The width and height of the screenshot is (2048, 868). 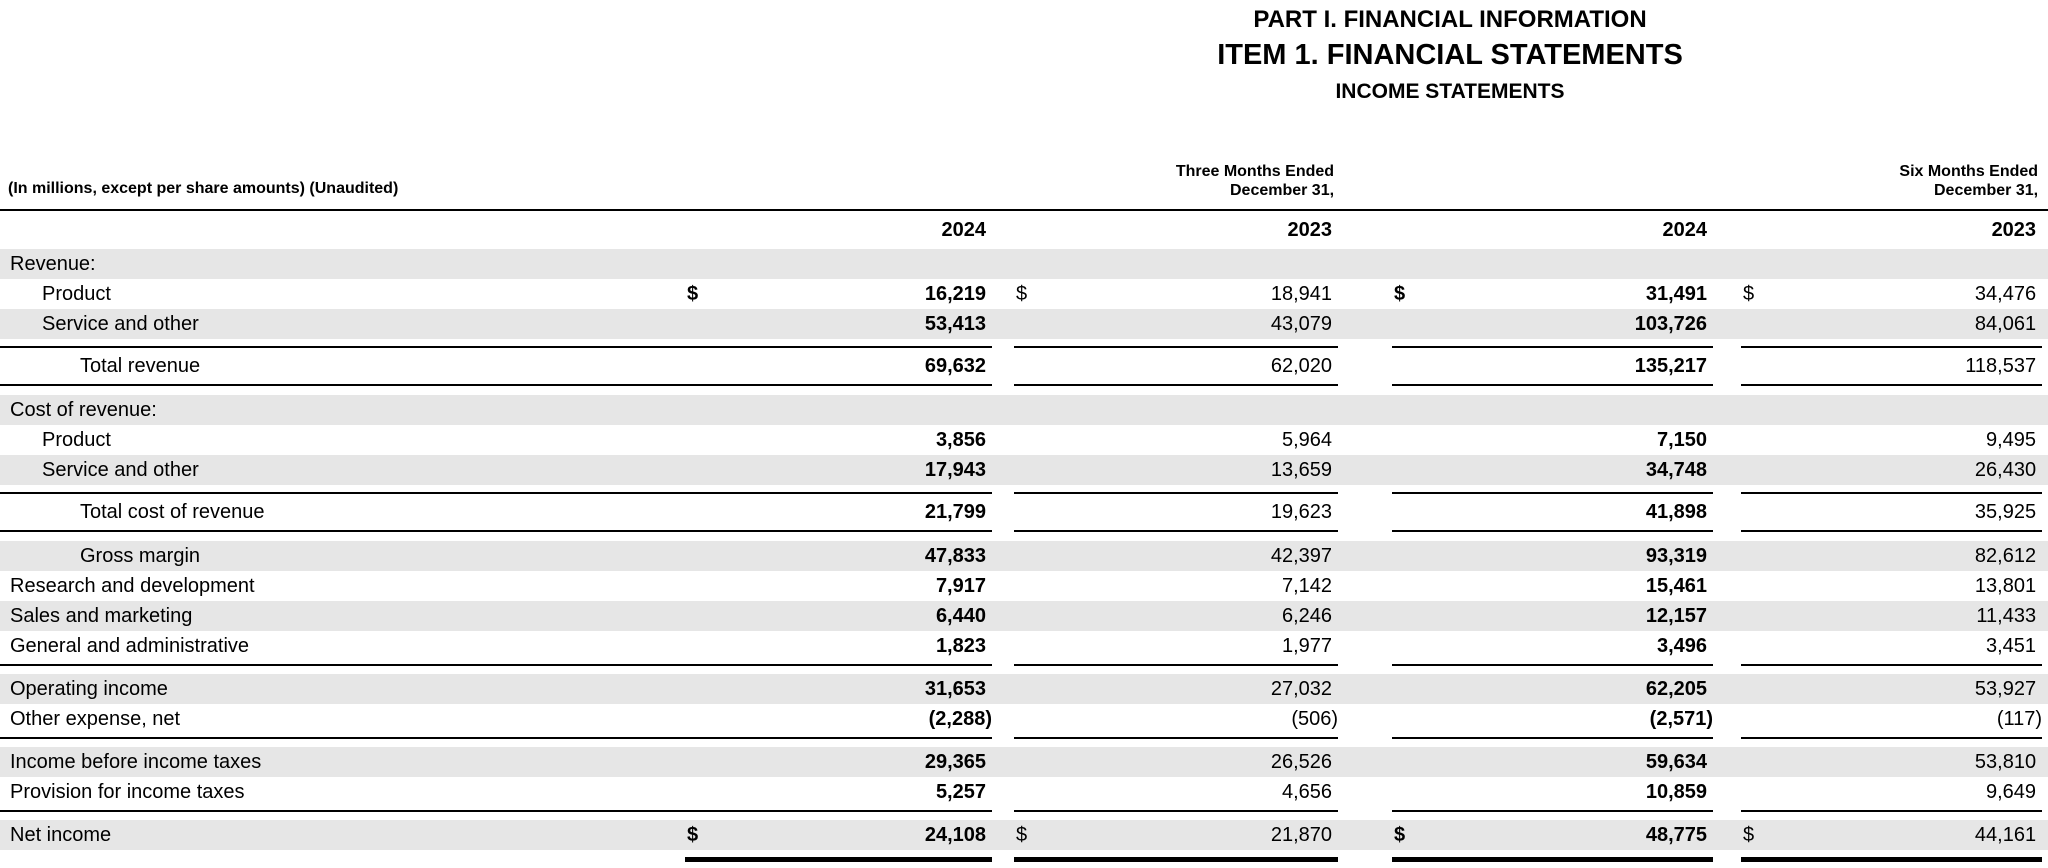 I want to click on row-label: Operating income, so click(x=342, y=689).